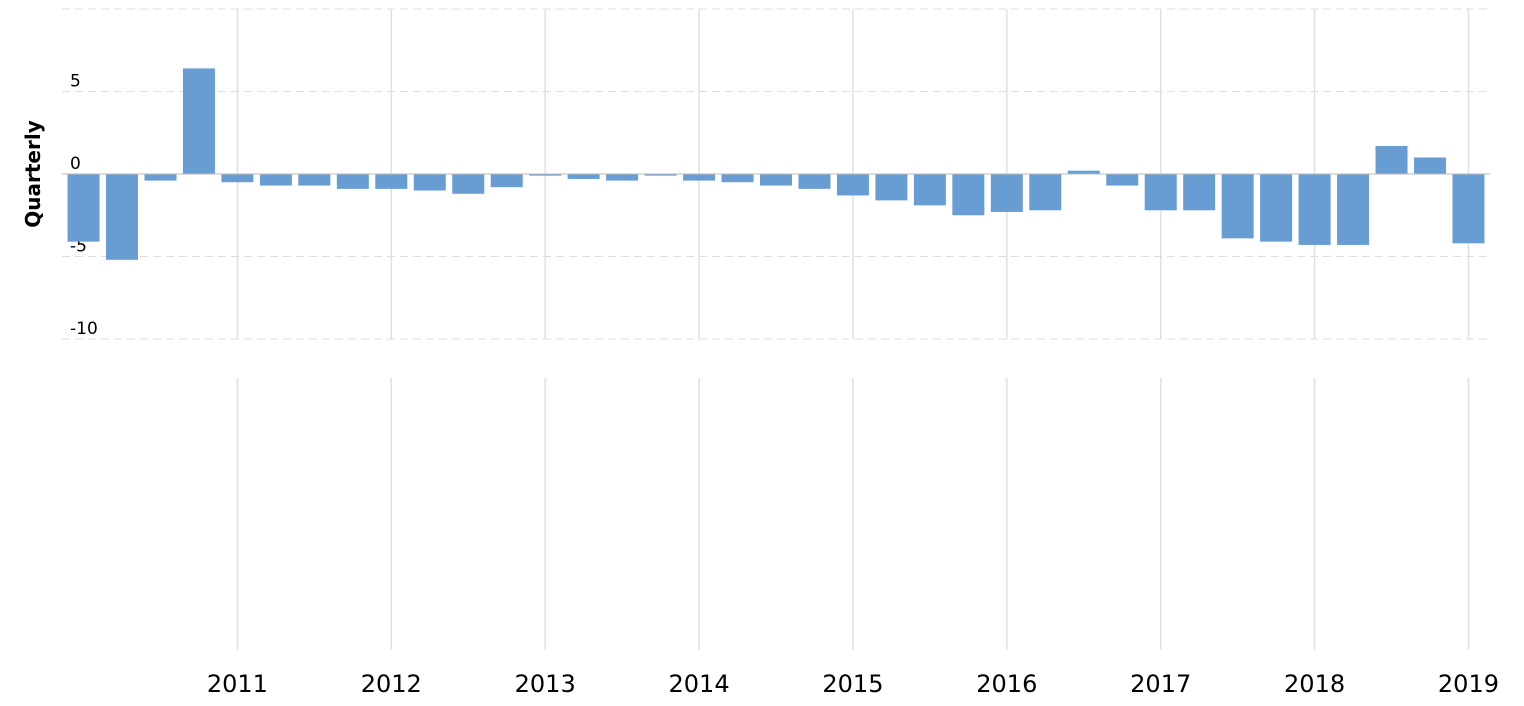  I want to click on x-tick-label: 2012, so click(391, 684).